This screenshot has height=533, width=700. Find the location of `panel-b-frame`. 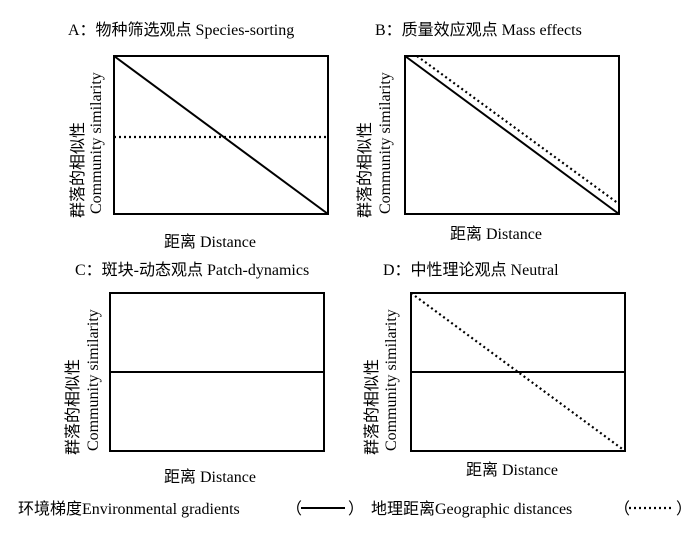

panel-b-frame is located at coordinates (512, 135).